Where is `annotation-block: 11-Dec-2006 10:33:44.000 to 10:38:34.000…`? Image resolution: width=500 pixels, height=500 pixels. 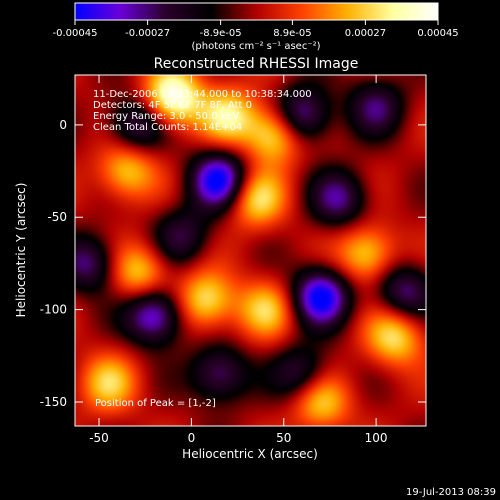 annotation-block: 11-Dec-2006 10:33:44.000 to 10:38:34.000… is located at coordinates (202, 111).